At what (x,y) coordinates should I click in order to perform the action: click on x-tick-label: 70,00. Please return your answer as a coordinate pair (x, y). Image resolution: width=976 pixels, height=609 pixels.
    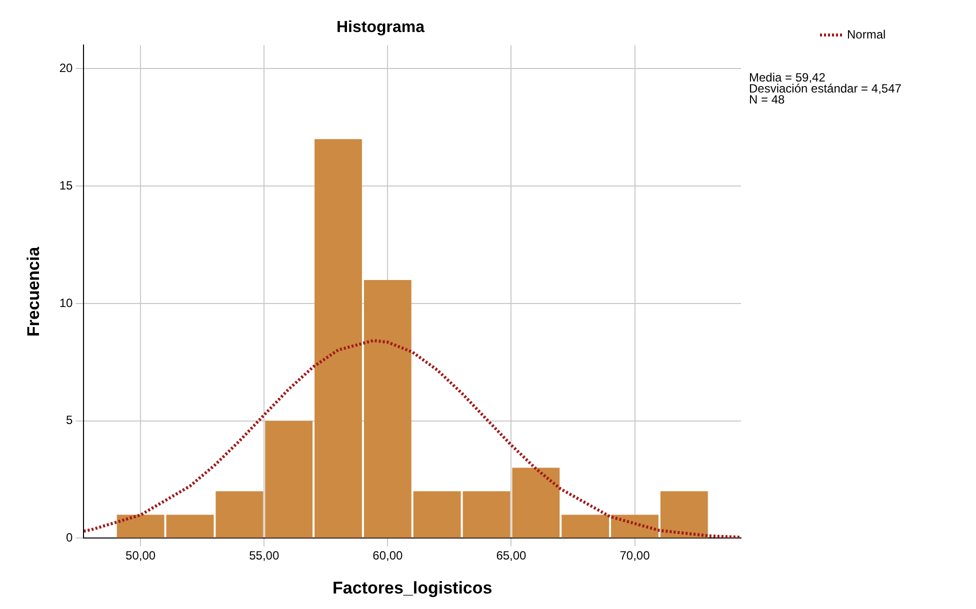
    Looking at the image, I should click on (635, 555).